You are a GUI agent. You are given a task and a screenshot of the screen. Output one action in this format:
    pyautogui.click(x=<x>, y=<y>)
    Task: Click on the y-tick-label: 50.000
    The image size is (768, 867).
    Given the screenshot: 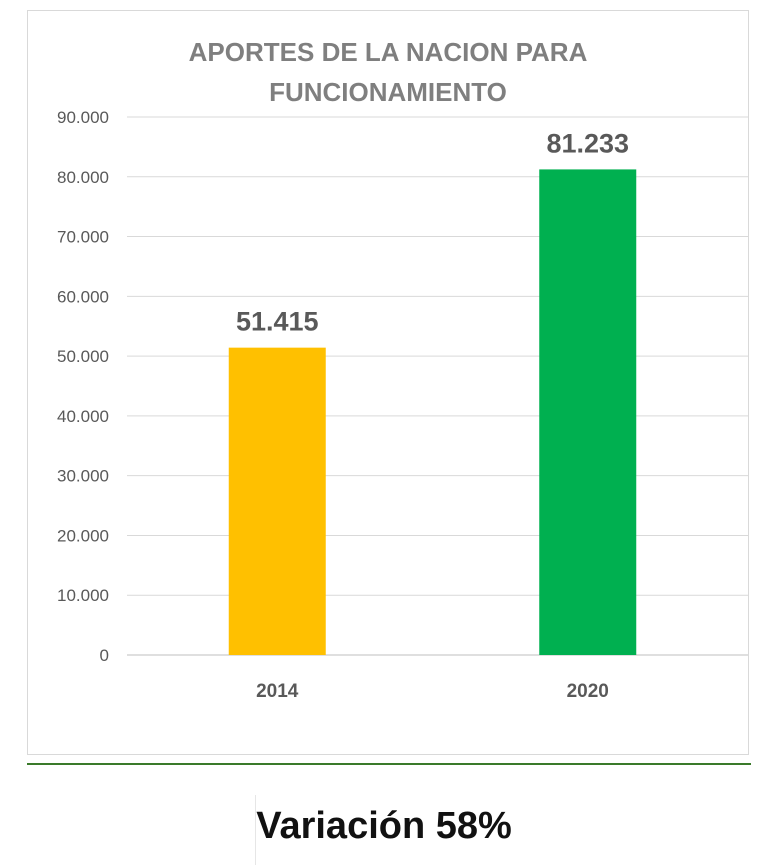 What is the action you would take?
    pyautogui.click(x=83, y=356)
    